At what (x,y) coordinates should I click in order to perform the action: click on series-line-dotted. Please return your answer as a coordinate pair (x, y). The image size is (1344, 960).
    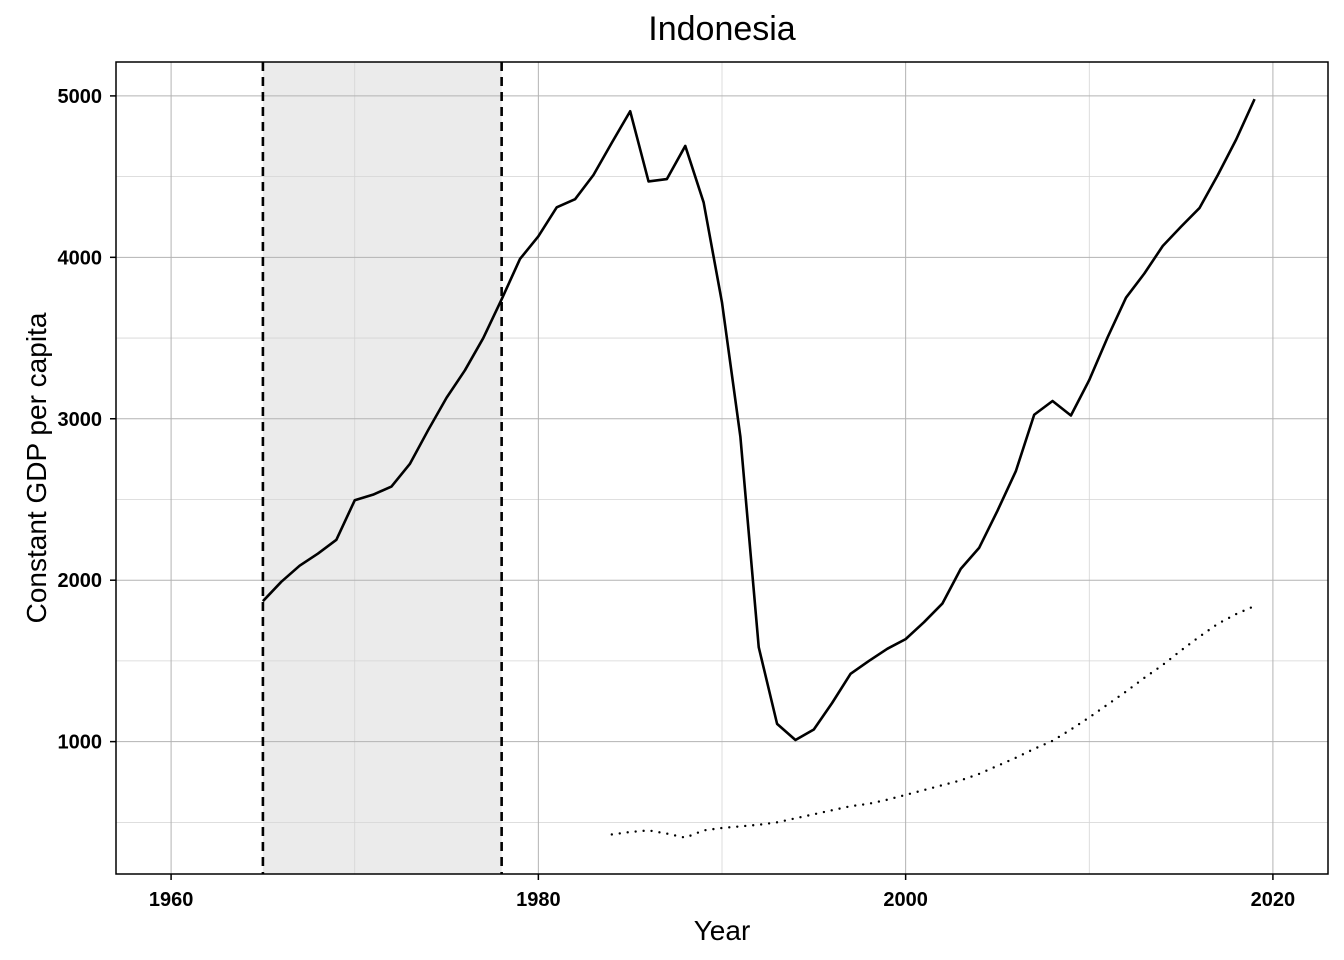
    Looking at the image, I should click on (933, 721).